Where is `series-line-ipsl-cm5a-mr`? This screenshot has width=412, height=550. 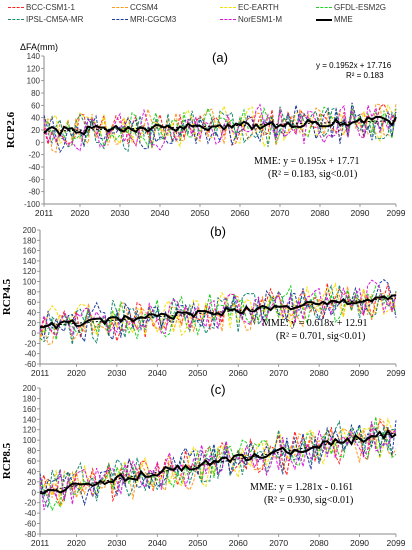 series-line-ipsl-cm5a-mr is located at coordinates (218, 464).